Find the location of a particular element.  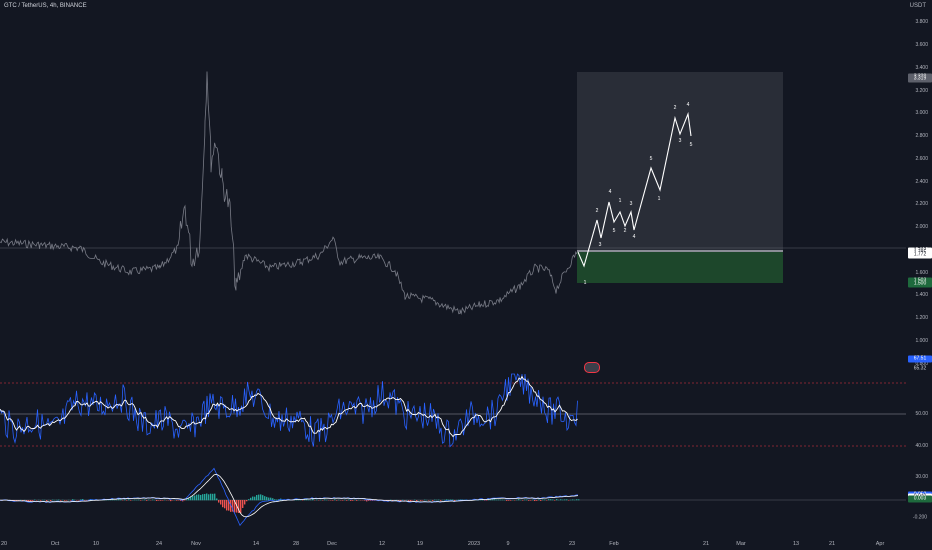

time-tick-label: Nov is located at coordinates (196, 544).